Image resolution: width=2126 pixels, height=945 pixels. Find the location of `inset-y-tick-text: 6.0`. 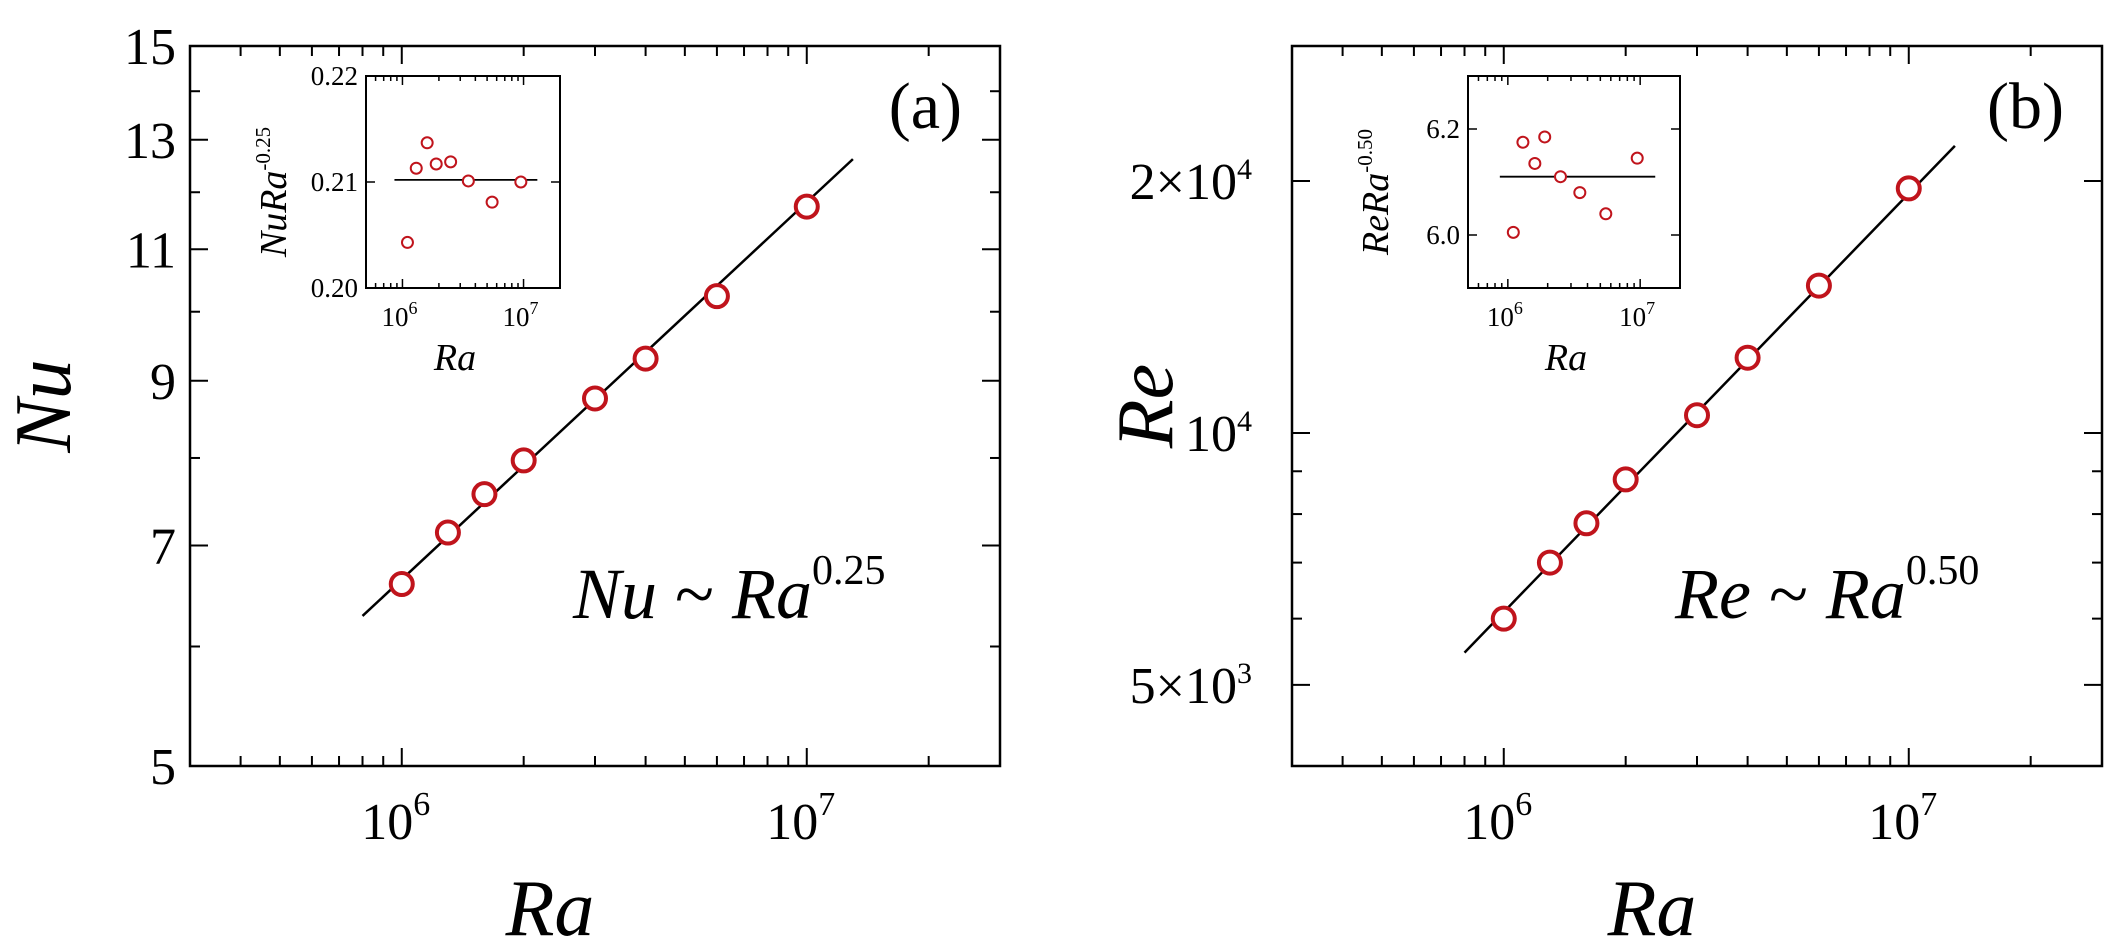

inset-y-tick-text: 6.0 is located at coordinates (1443, 235).